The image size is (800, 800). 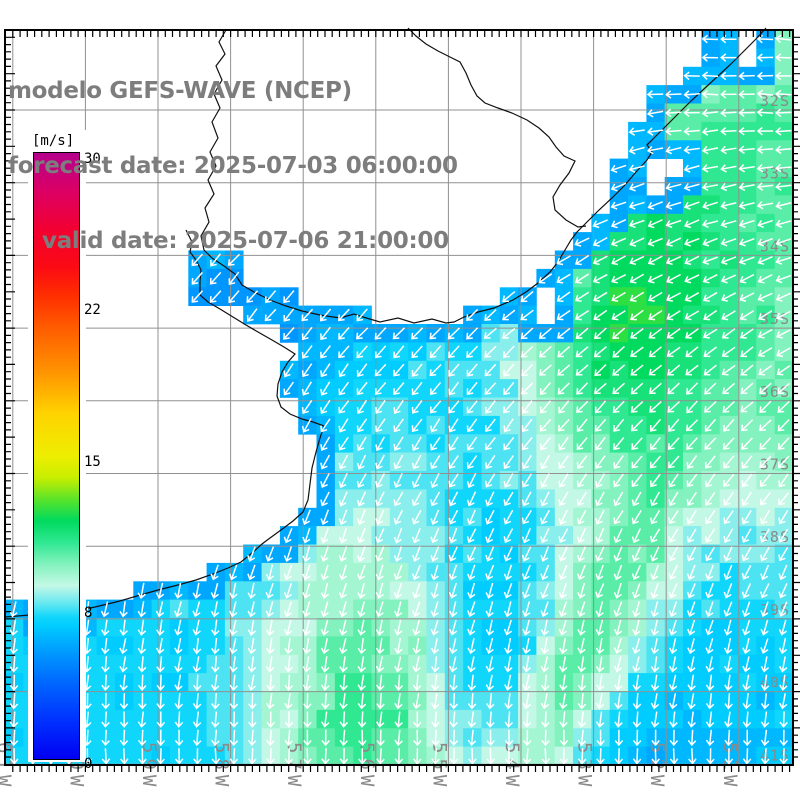 What do you see at coordinates (730, 766) in the screenshot?
I see `svg-text: 51W` at bounding box center [730, 766].